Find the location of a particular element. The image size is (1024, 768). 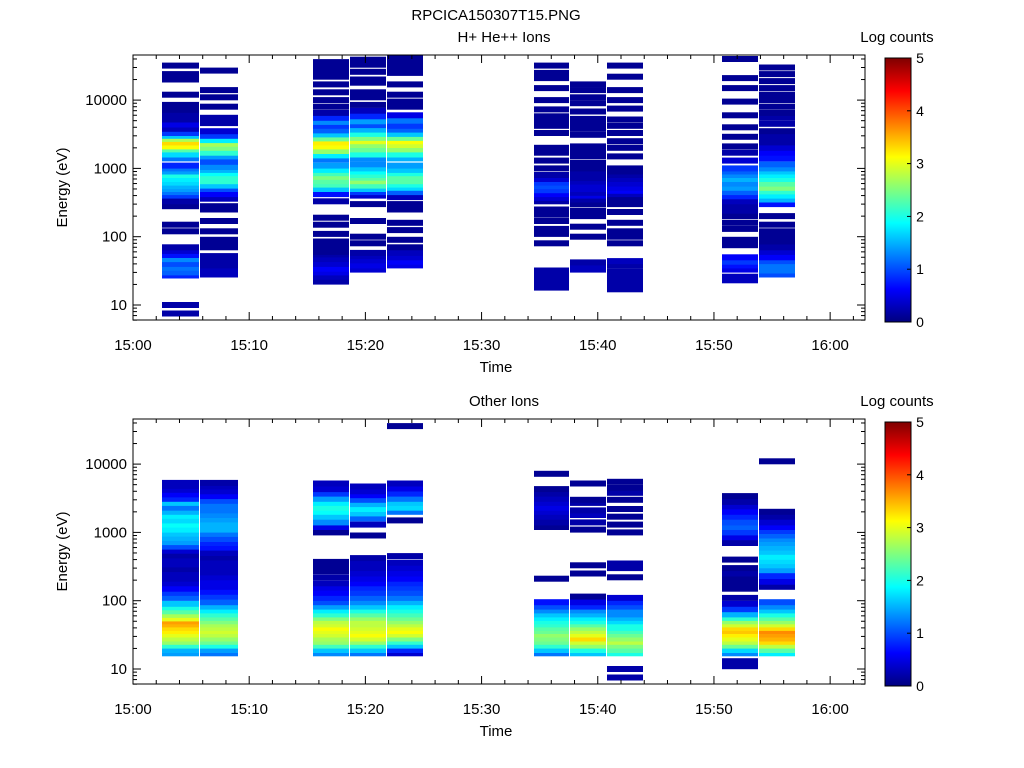

colorbar-tick-label: 2 is located at coordinates (920, 580).